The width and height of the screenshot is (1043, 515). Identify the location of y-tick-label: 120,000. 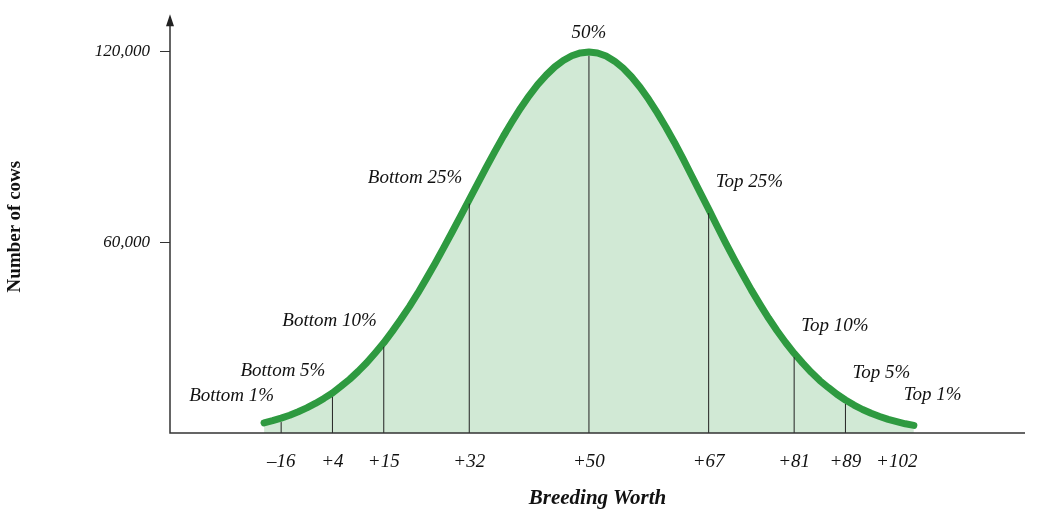
(122, 51).